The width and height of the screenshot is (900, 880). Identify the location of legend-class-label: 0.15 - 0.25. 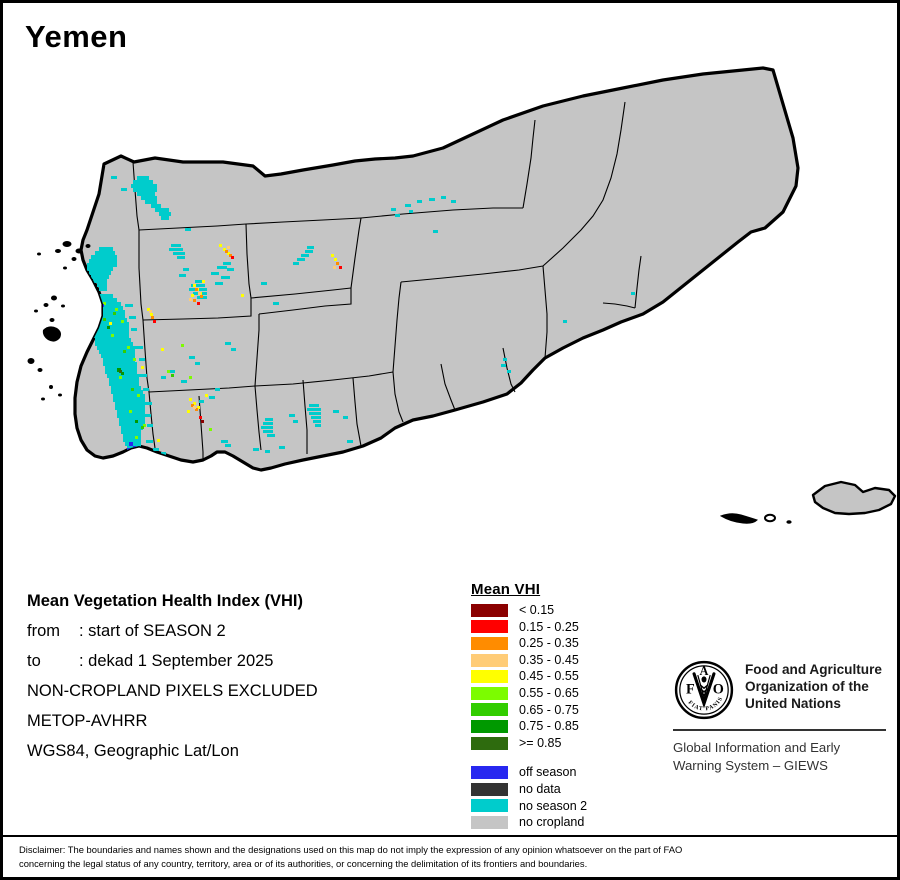
(549, 626).